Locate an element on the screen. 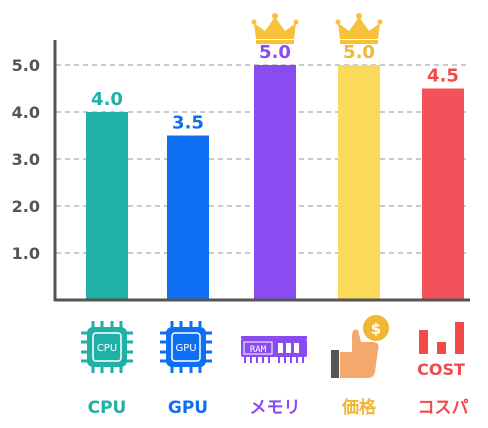  cost-bar-icon: COST is located at coordinates (441, 350).